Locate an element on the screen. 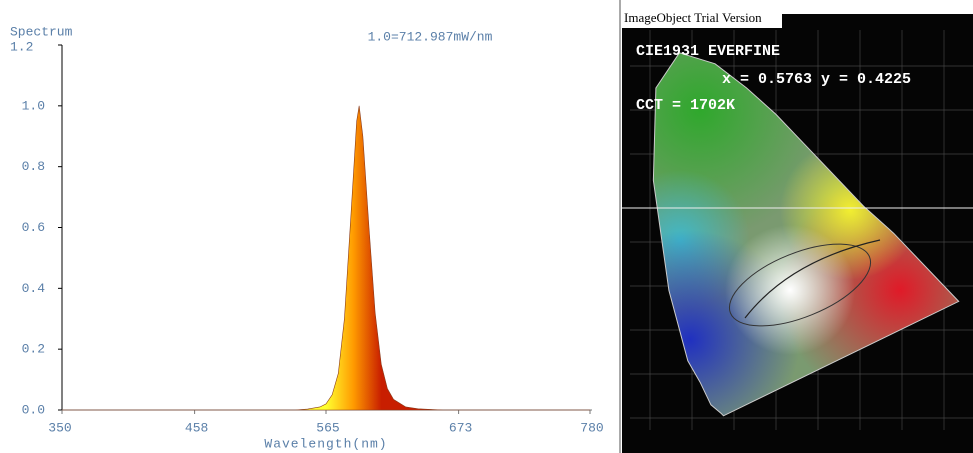 The width and height of the screenshot is (973, 453). y-tick-label: 0.0 is located at coordinates (33, 409).